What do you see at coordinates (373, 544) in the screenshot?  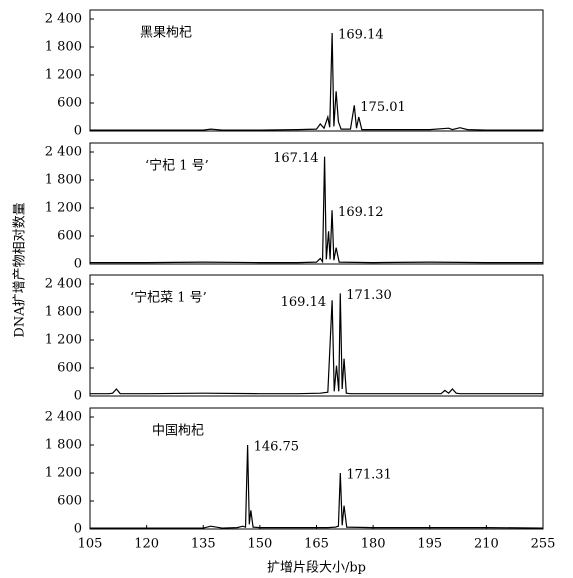 I see `x-tick-label: 180` at bounding box center [373, 544].